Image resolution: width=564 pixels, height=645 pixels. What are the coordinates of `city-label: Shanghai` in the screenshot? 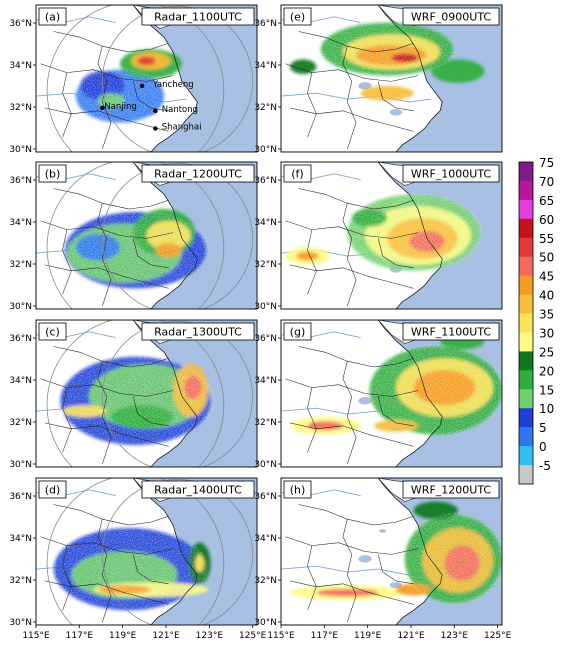 It's located at (182, 127).